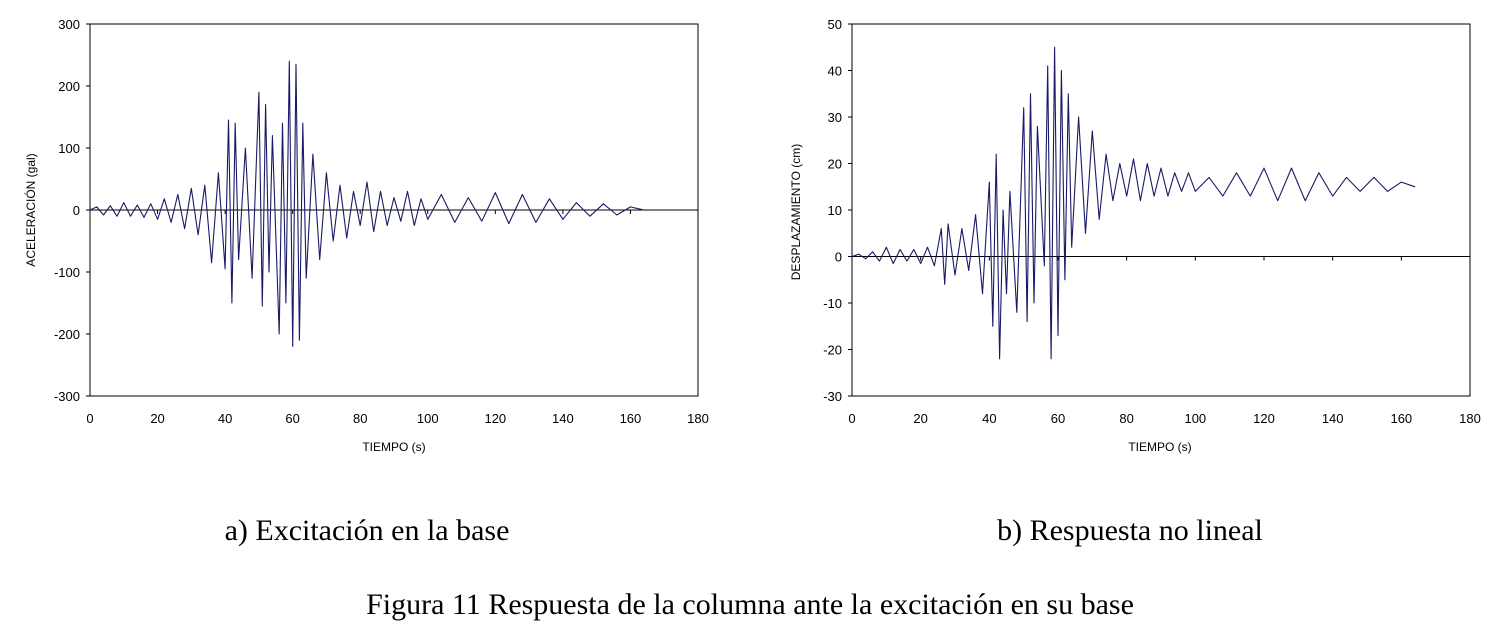 Image resolution: width=1500 pixels, height=642 pixels. Describe the element at coordinates (1333, 418) in the screenshot. I see `chart-b-x-tick-label: 140` at that location.